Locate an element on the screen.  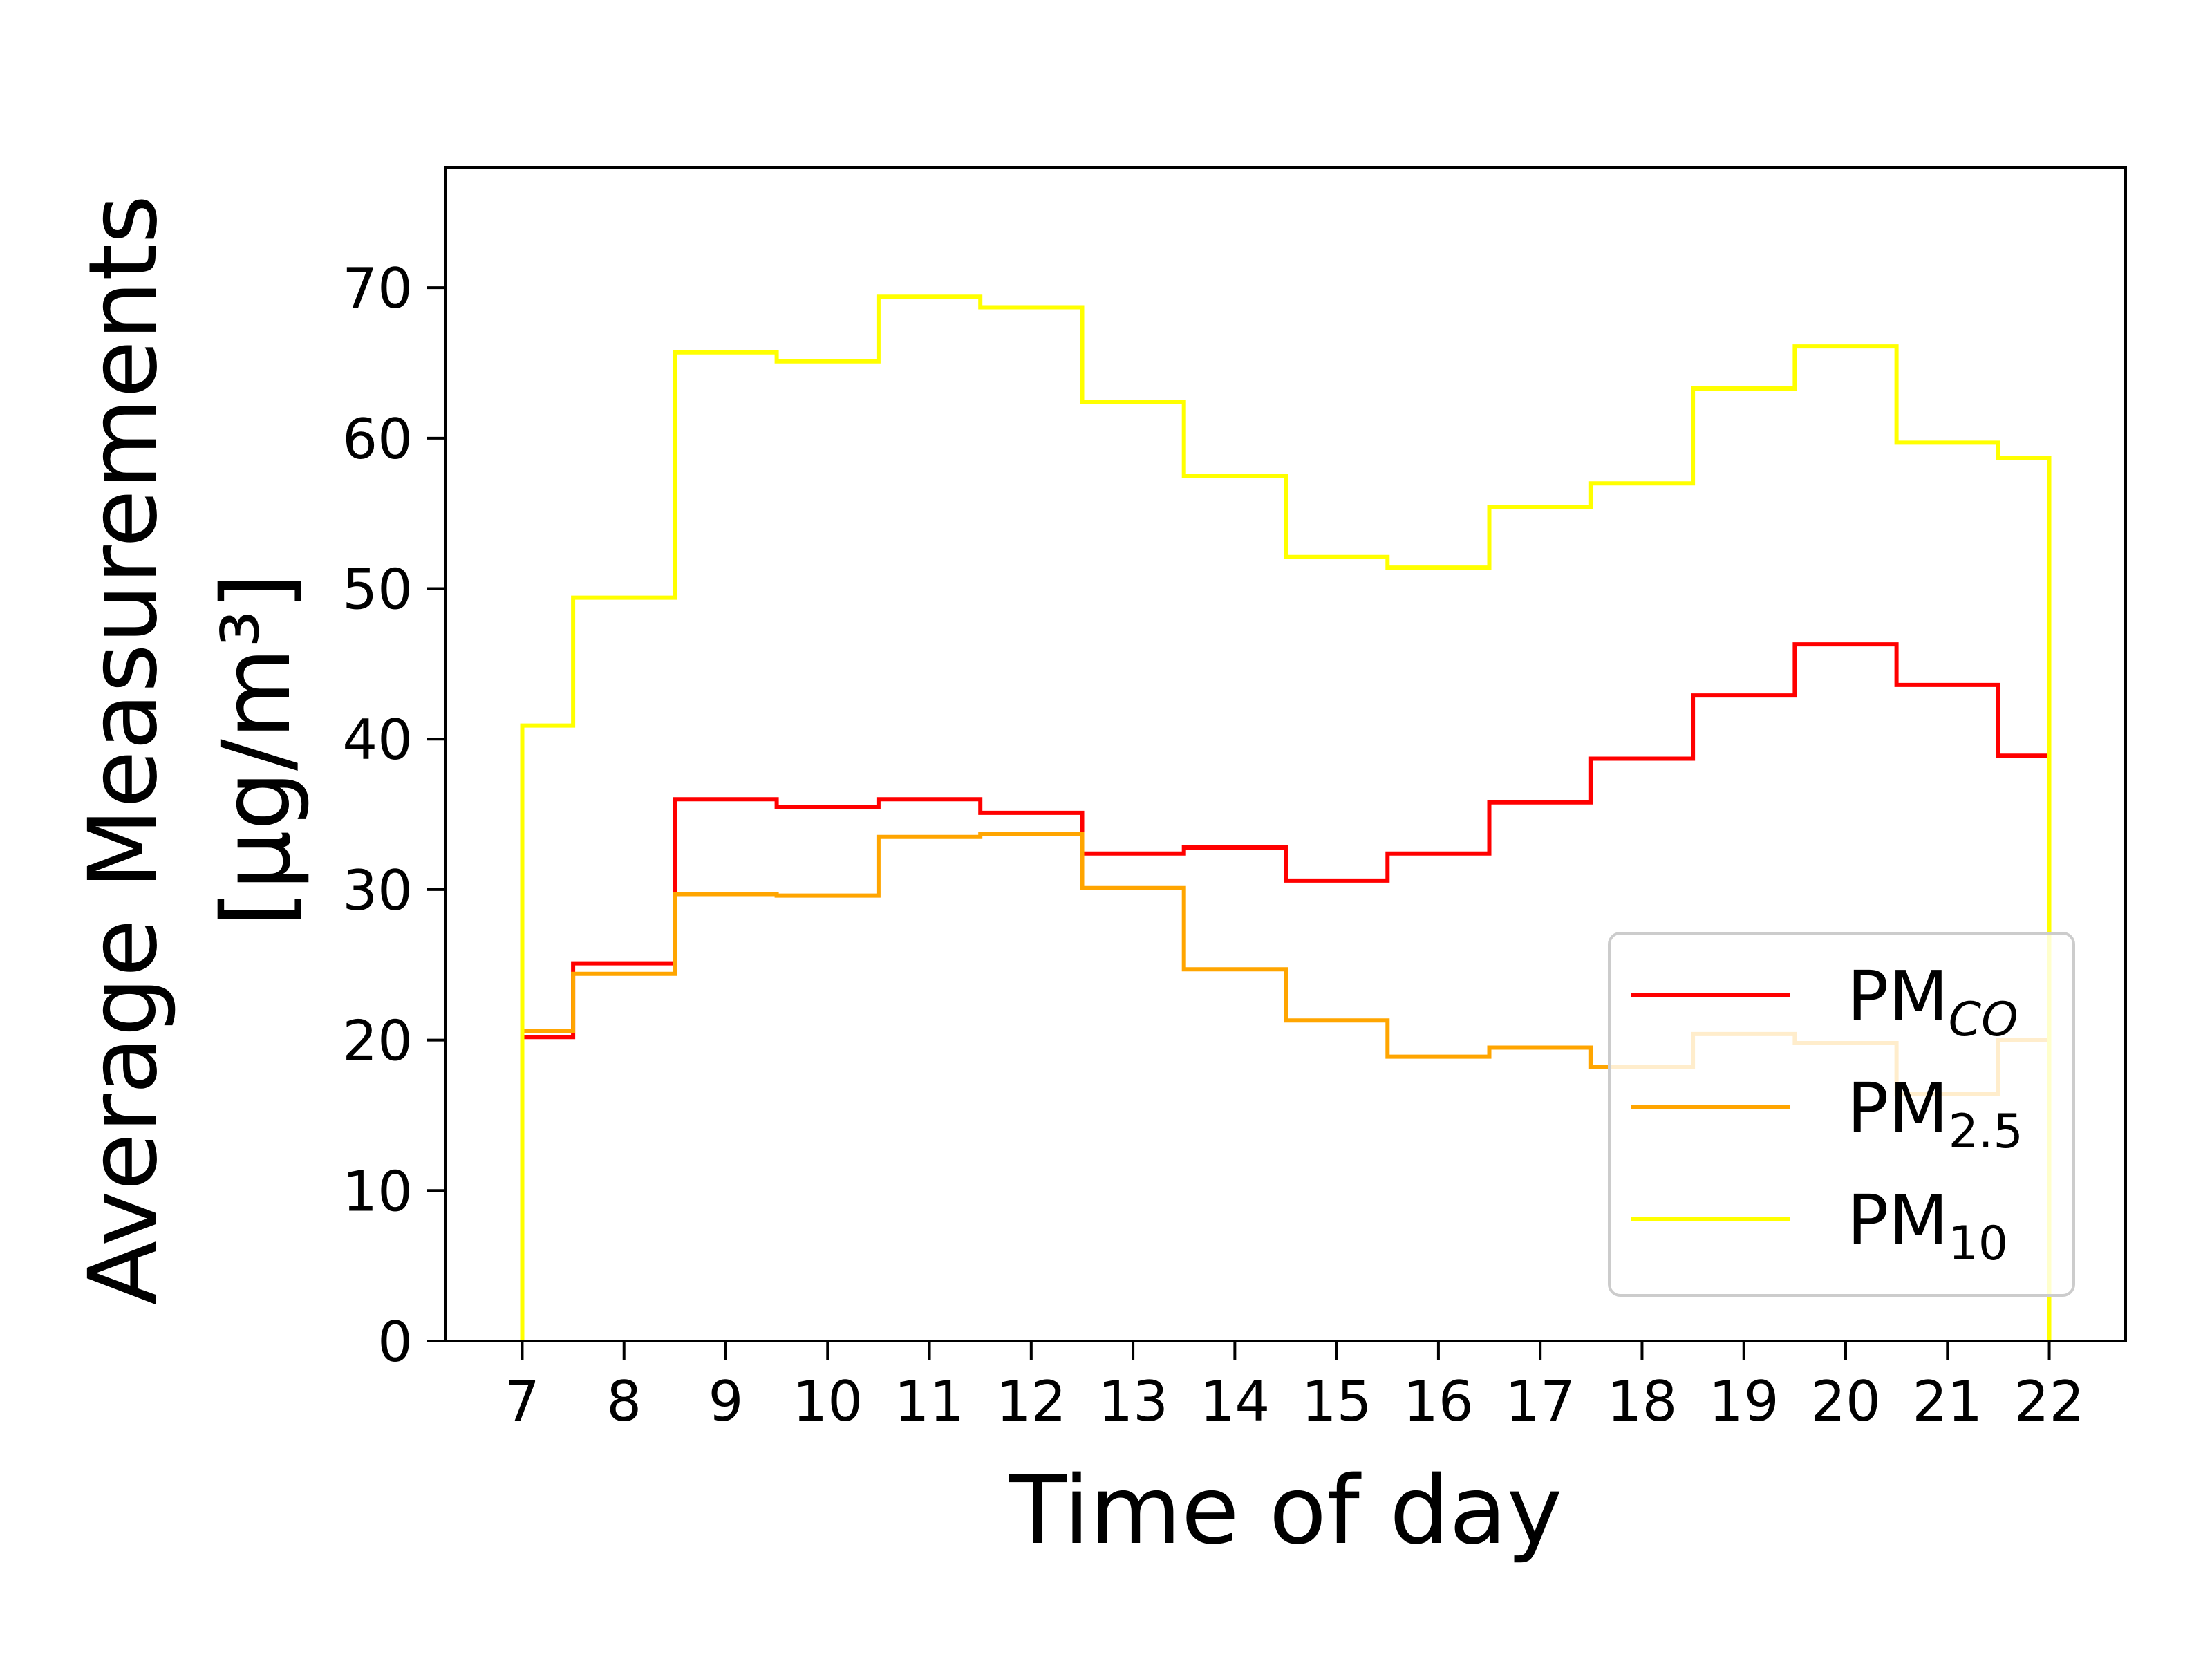
x-tick-label: 17 is located at coordinates (1540, 1401).